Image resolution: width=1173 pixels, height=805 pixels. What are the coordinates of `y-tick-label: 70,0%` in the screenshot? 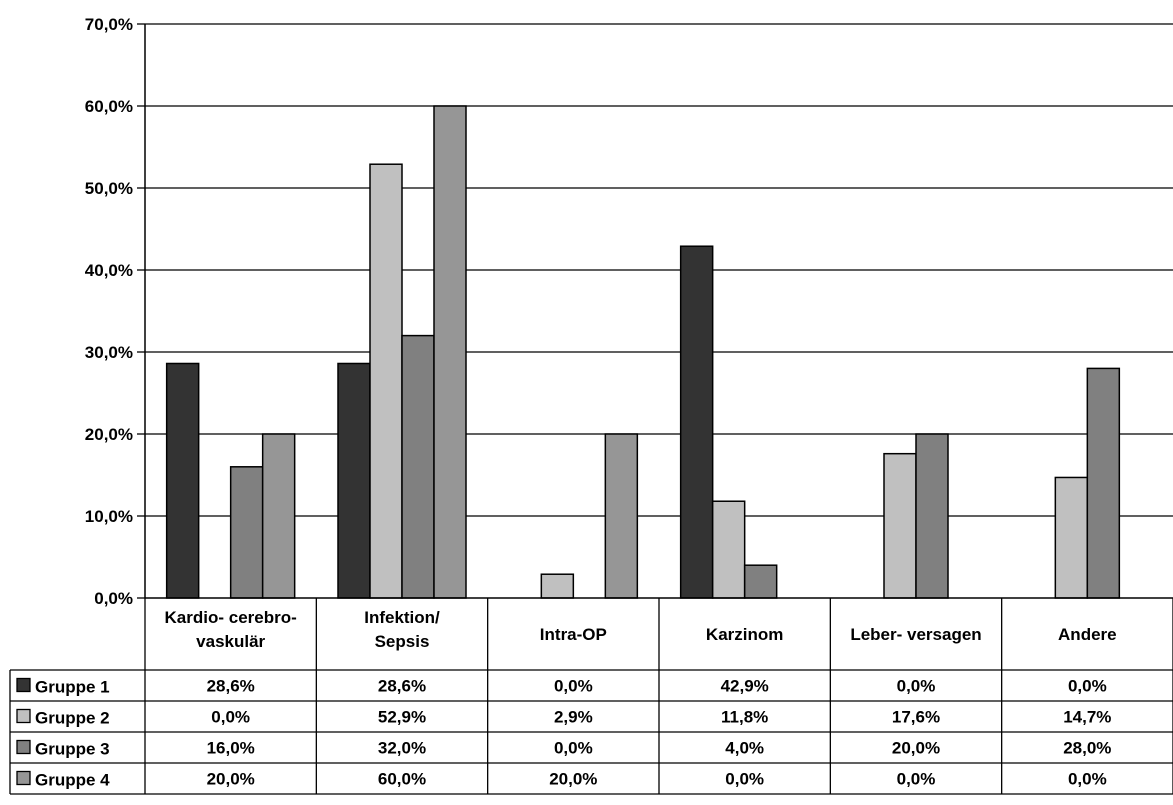 It's located at (109, 24).